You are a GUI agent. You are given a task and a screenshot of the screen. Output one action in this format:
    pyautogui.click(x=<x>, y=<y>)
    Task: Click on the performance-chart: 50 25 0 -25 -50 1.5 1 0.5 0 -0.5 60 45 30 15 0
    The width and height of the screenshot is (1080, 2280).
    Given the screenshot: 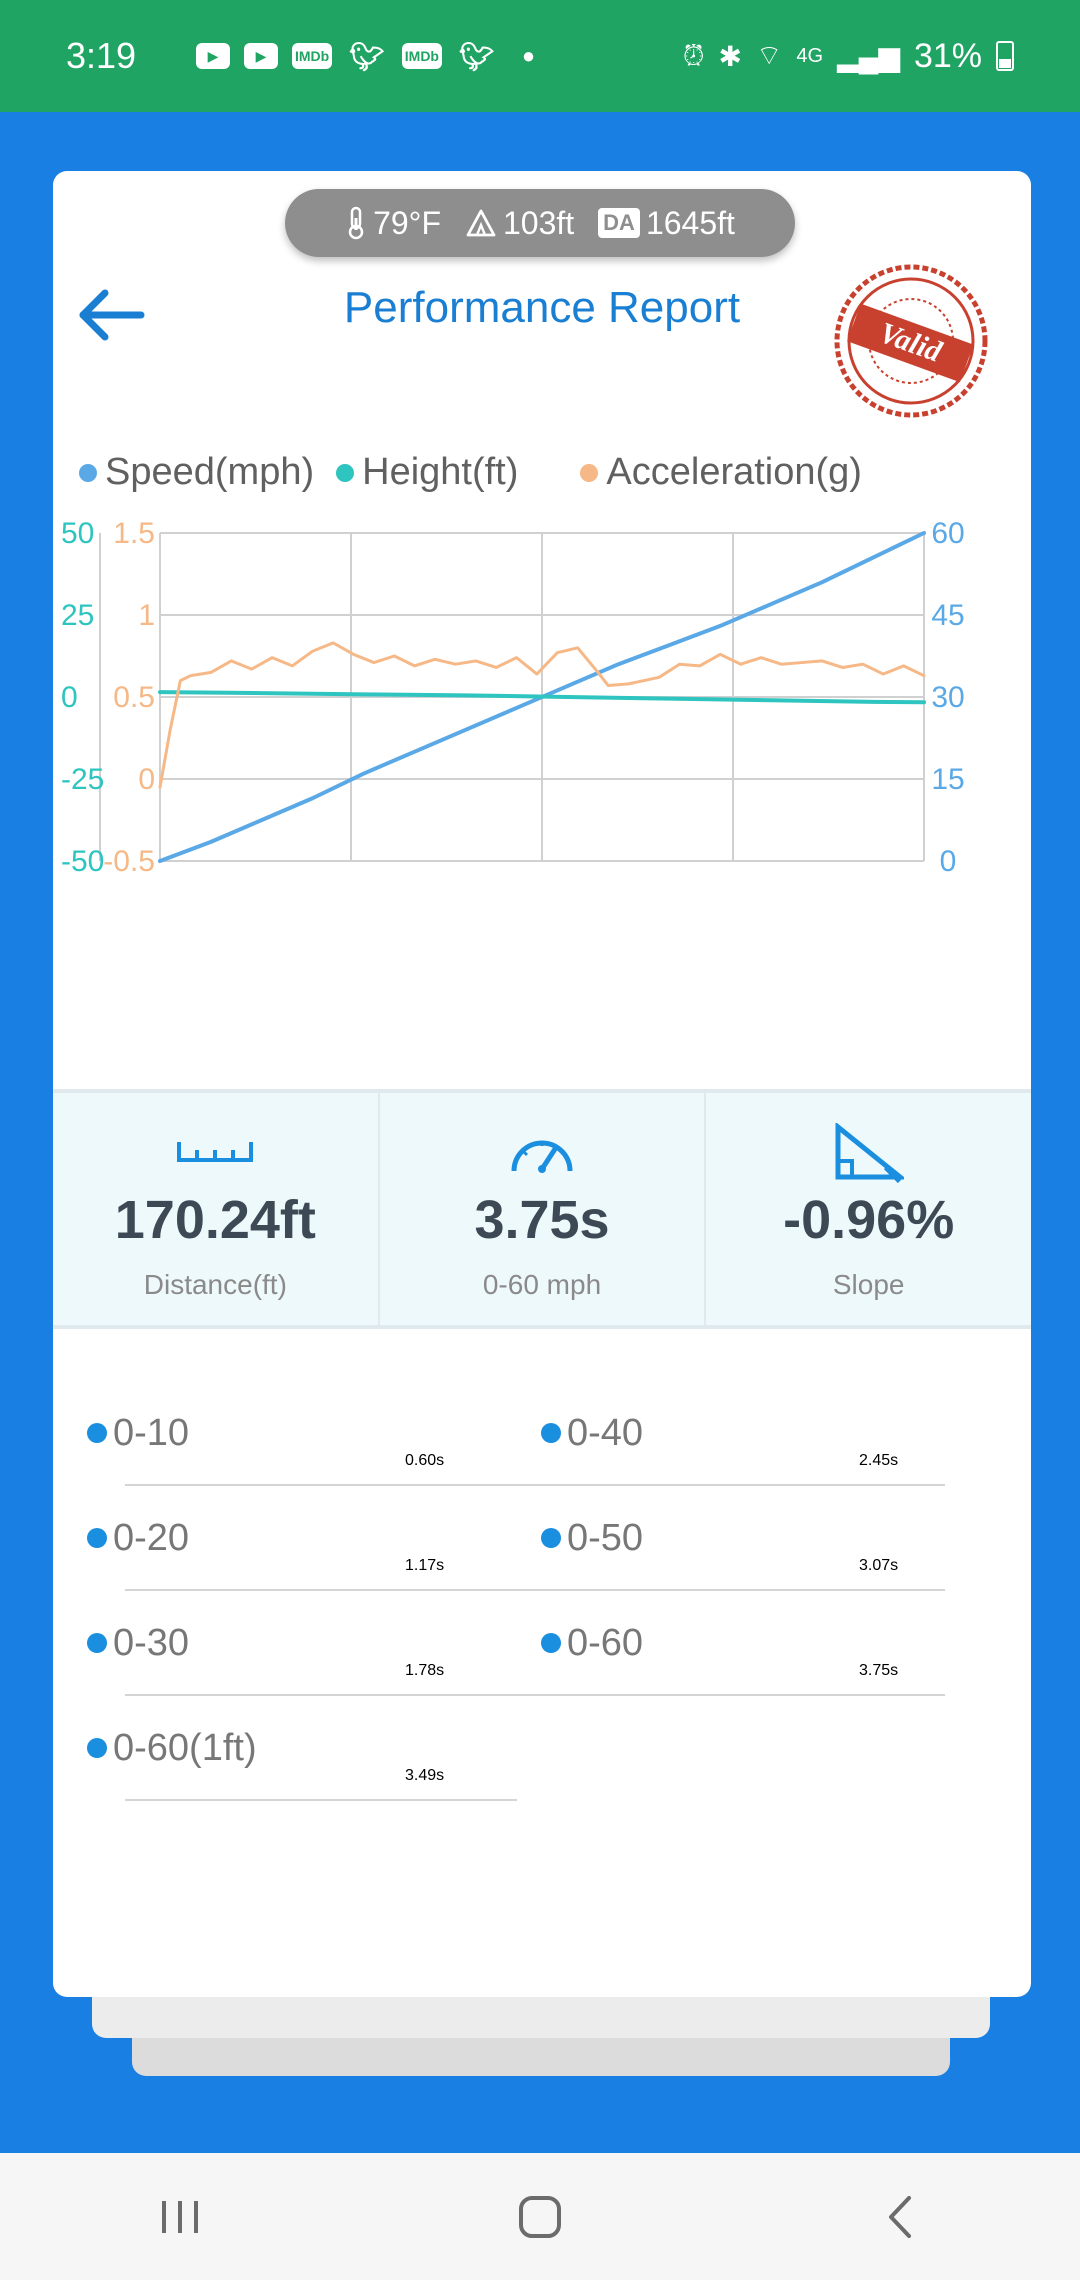 What is the action you would take?
    pyautogui.click(x=513, y=697)
    